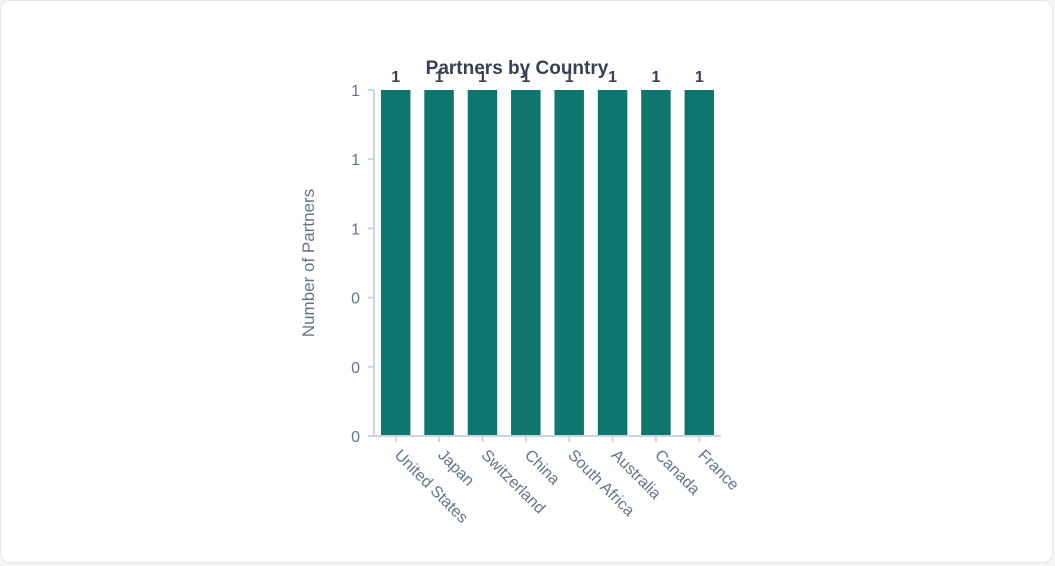  Describe the element at coordinates (308, 263) in the screenshot. I see `y-axis-title: Number of Partners` at that location.